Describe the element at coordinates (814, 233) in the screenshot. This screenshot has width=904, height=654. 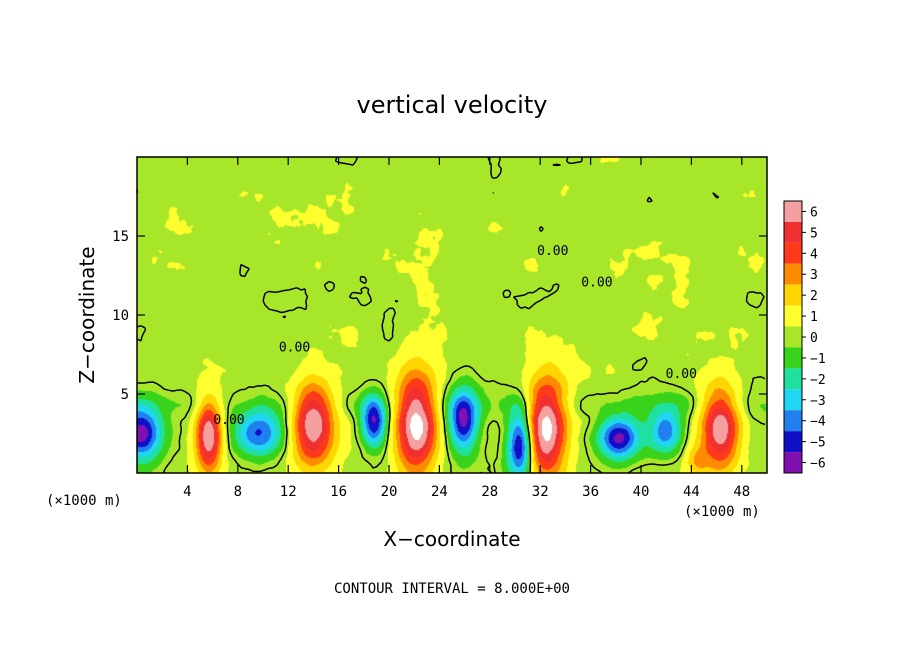
I see `colorbar-label: 5` at that location.